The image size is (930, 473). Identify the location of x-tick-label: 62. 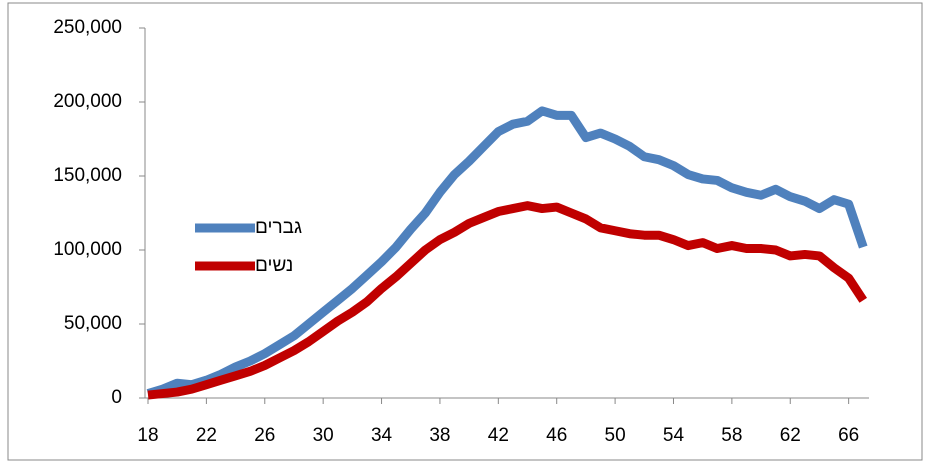
(790, 435).